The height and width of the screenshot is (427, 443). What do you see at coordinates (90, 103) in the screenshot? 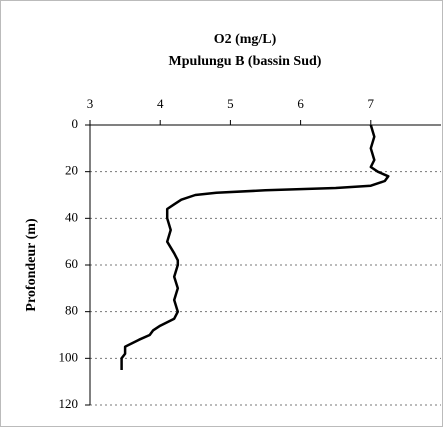
I see `x-tick-label: 3` at bounding box center [90, 103].